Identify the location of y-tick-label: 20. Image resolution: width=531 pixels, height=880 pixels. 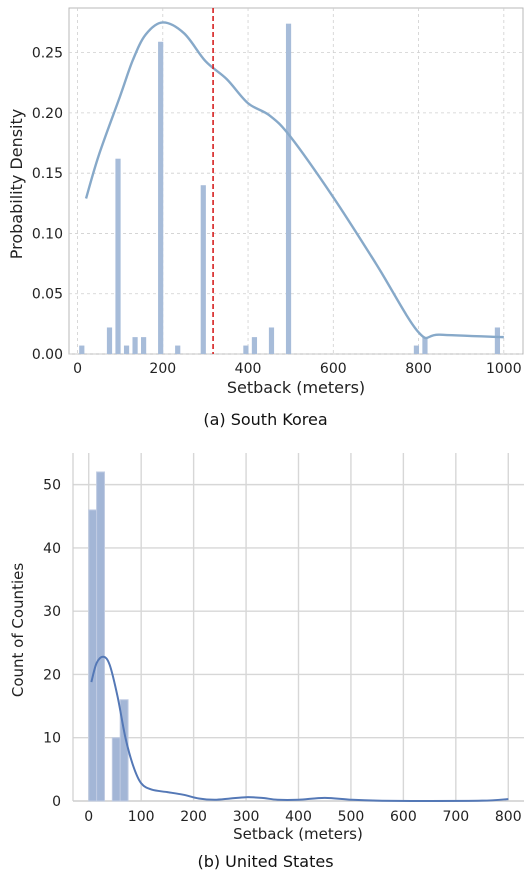
(52, 675).